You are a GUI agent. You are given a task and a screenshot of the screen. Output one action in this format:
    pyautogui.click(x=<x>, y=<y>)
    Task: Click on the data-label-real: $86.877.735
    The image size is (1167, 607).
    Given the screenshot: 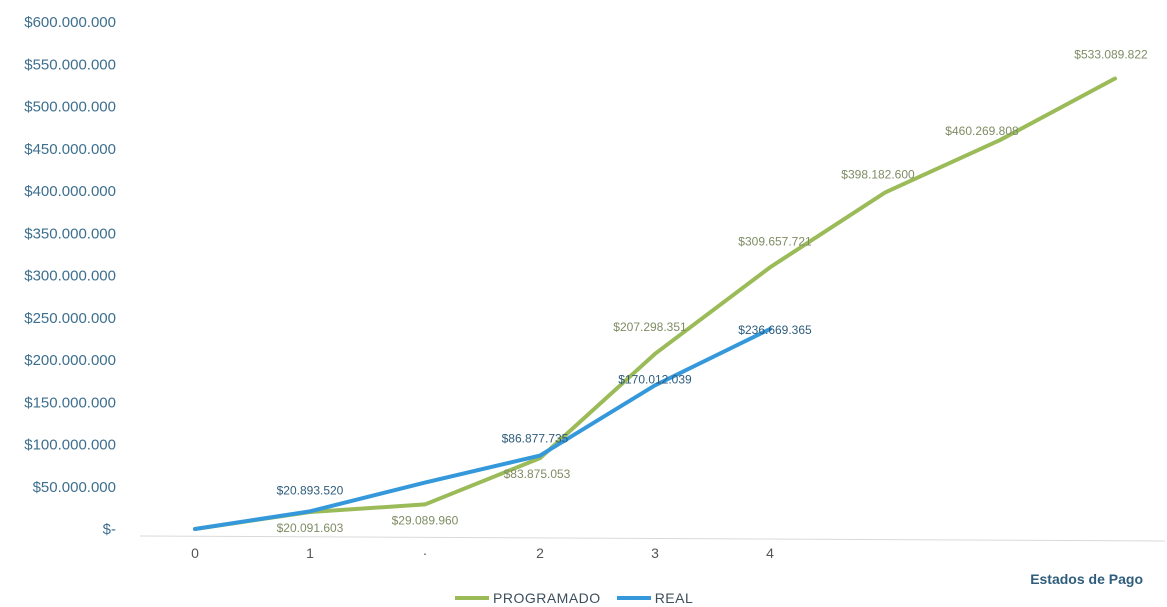 What is the action you would take?
    pyautogui.click(x=535, y=439)
    